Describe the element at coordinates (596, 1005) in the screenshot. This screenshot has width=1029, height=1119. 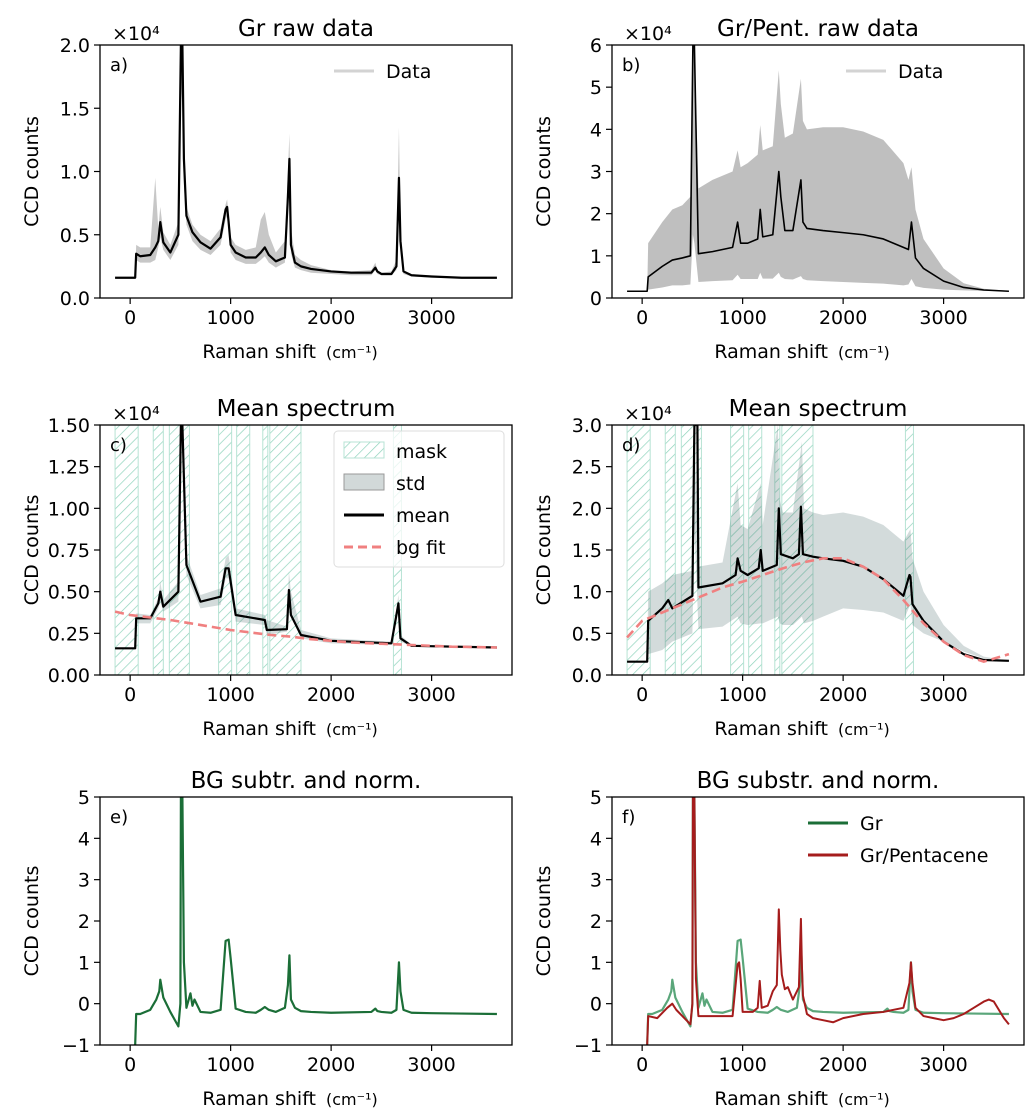
I see `y-tick-label: 0` at that location.